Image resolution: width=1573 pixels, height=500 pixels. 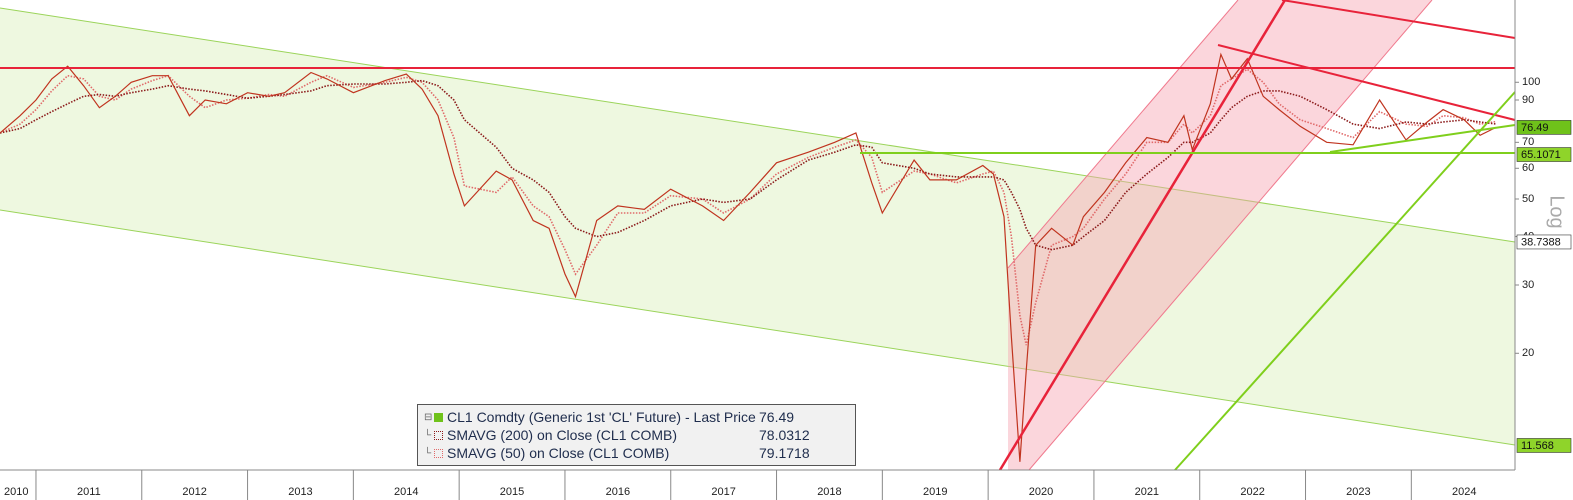 What do you see at coordinates (935, 492) in the screenshot?
I see `x-tick-label: 2019` at bounding box center [935, 492].